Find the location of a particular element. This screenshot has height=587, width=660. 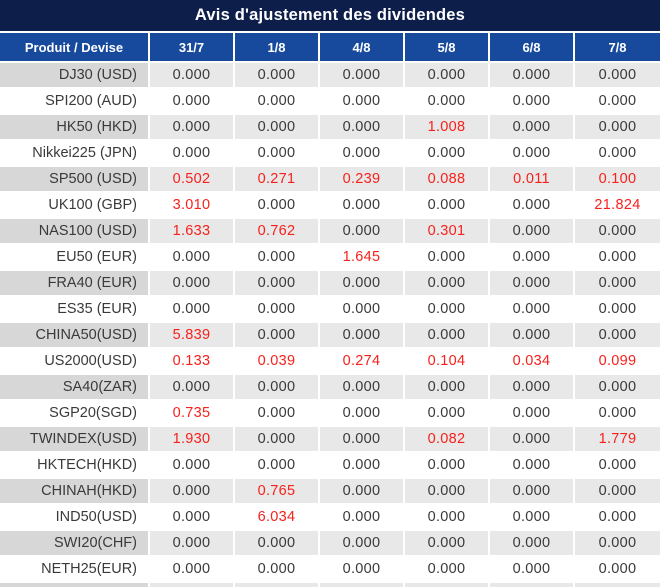

value-cell: 0.011 is located at coordinates (532, 180).